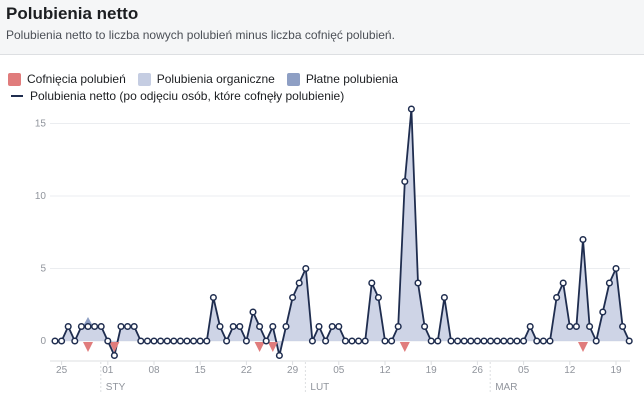 This screenshot has height=409, width=644. What do you see at coordinates (116, 387) in the screenshot?
I see `month-label: STY` at bounding box center [116, 387].